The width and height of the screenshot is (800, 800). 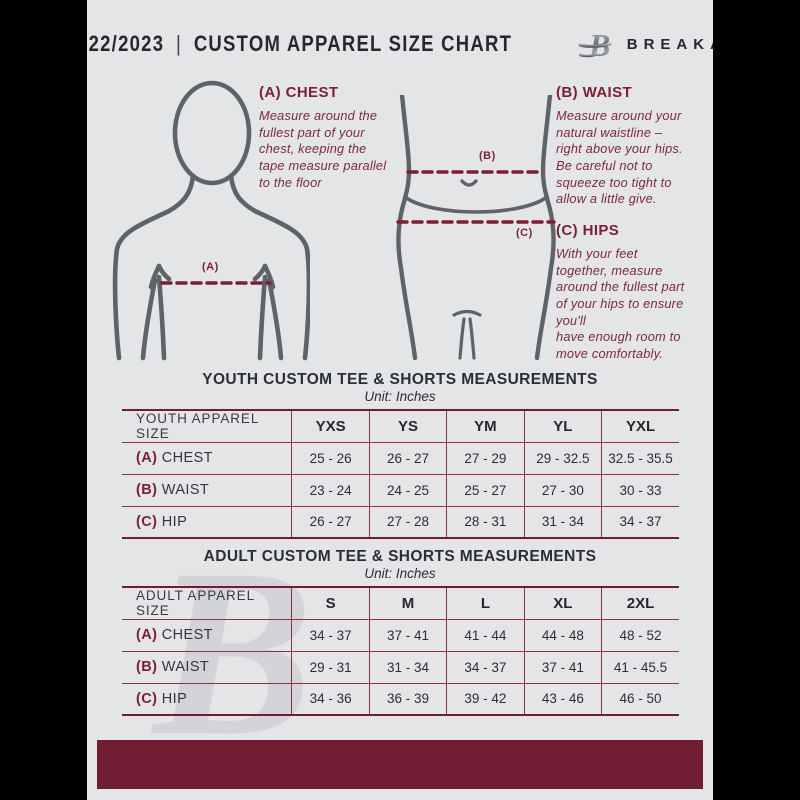 What do you see at coordinates (407, 698) in the screenshot?
I see `cell: 36 - 39` at bounding box center [407, 698].